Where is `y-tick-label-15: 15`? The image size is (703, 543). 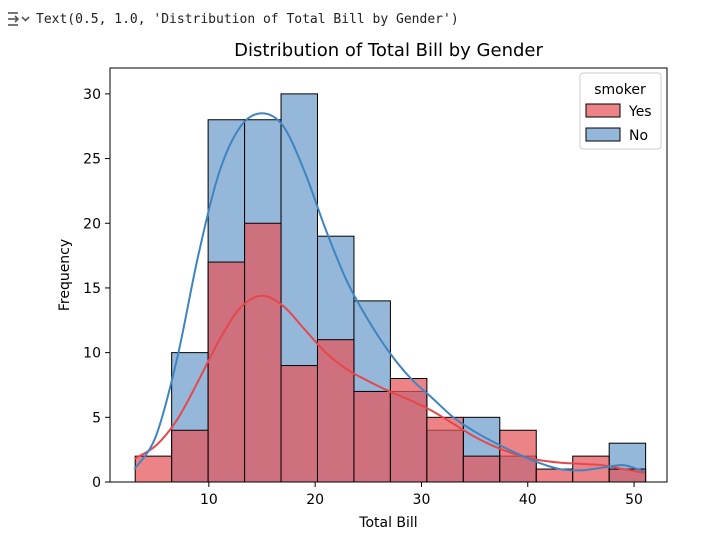 y-tick-label-15: 15 is located at coordinates (92, 289).